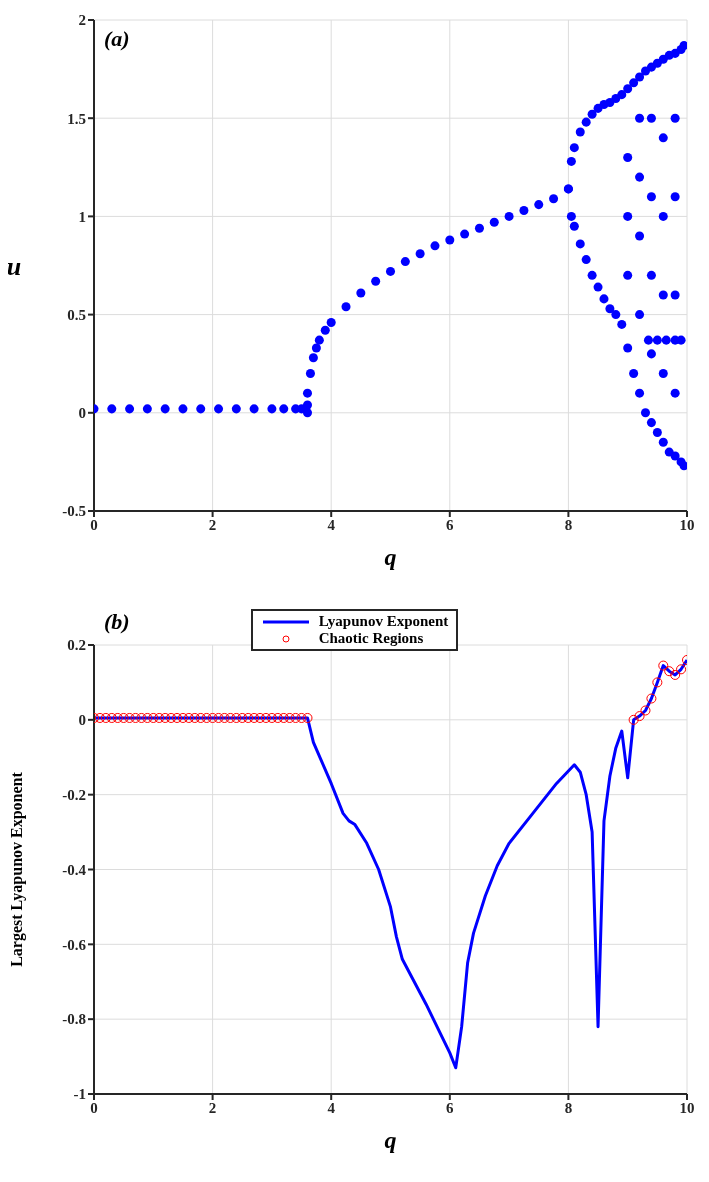 The image size is (709, 1182). Describe the element at coordinates (117, 622) in the screenshot. I see `text: (b)` at that location.